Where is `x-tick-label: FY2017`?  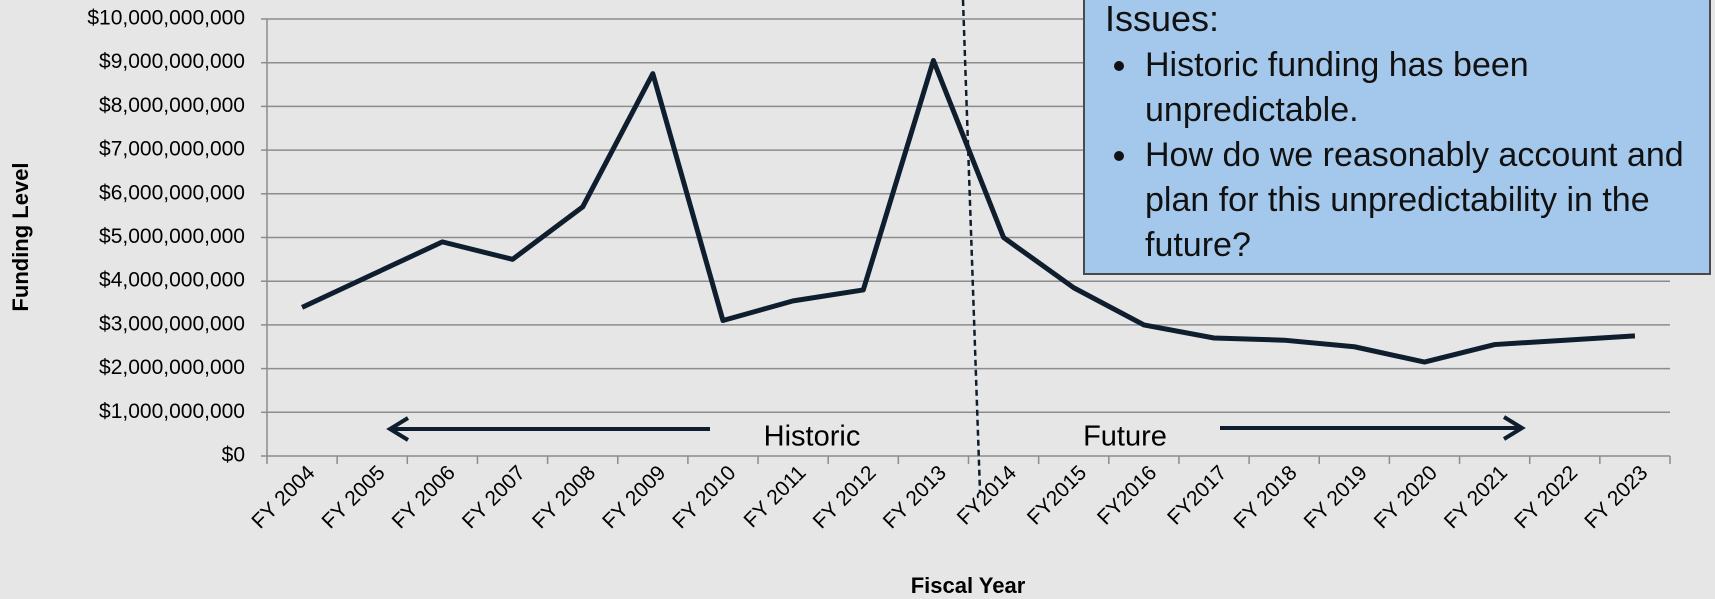 x-tick-label: FY2017 is located at coordinates (1197, 495).